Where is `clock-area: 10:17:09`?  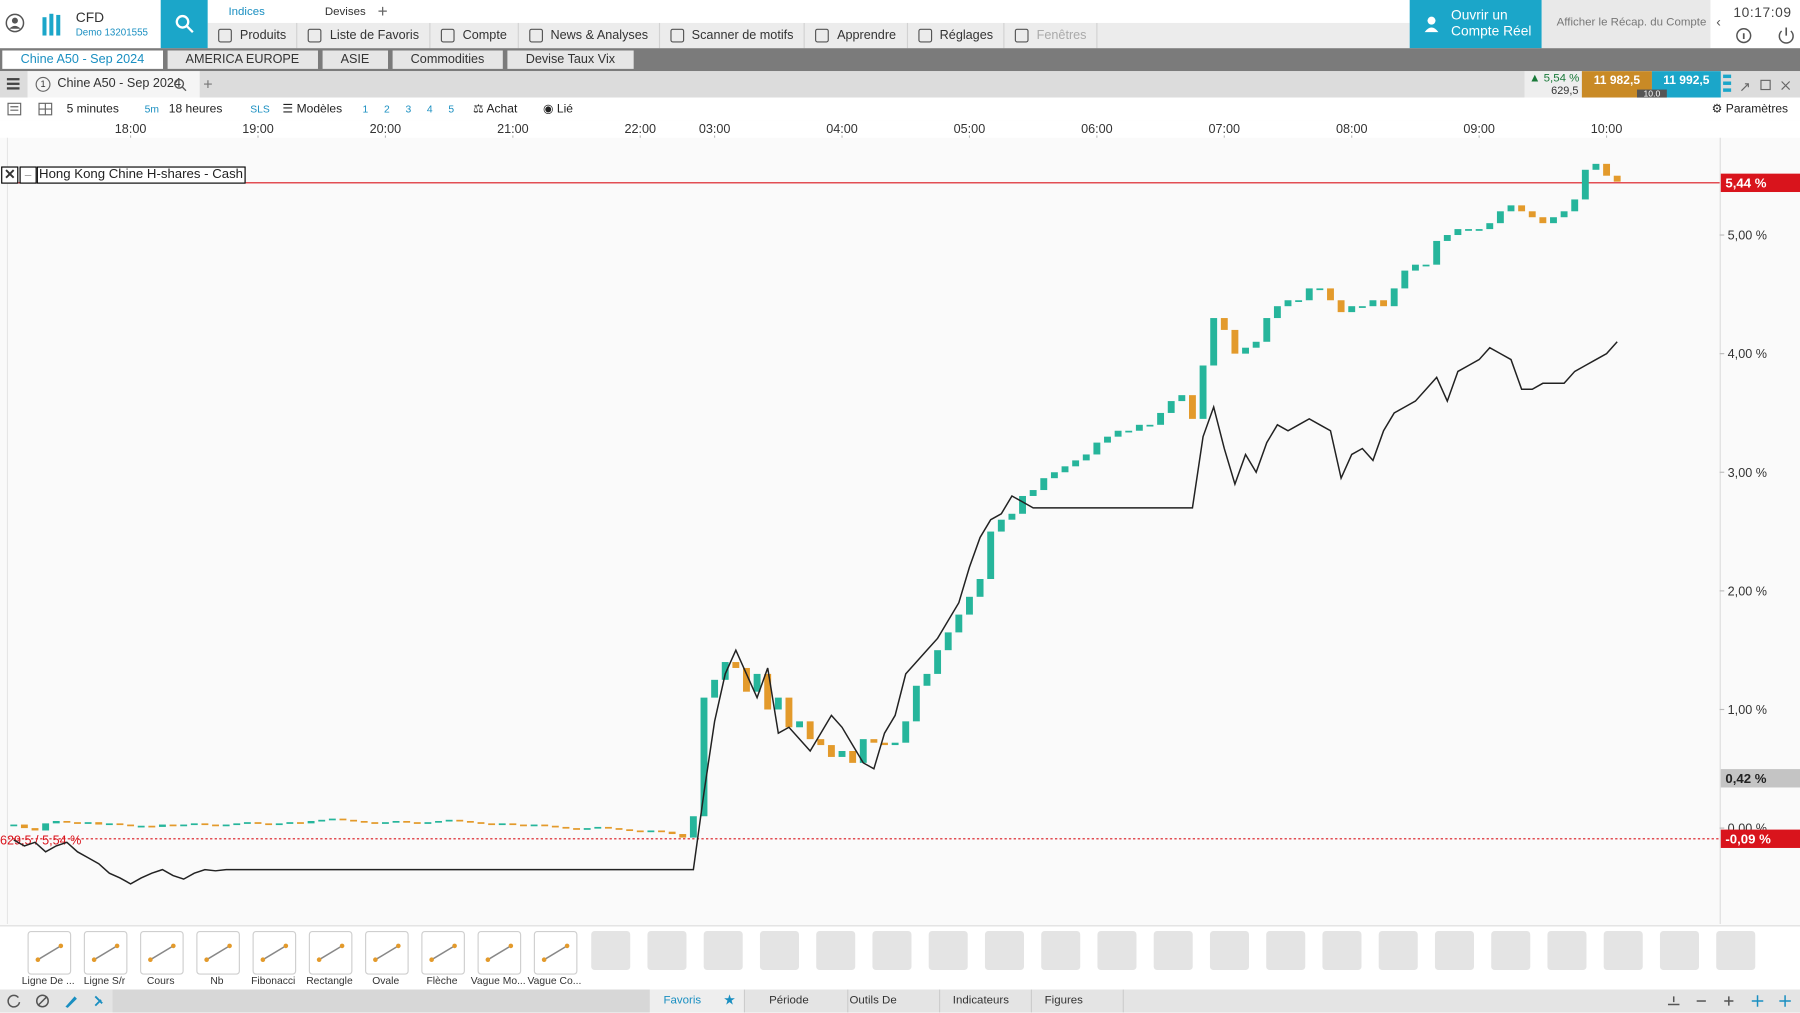
clock-area: 10:17:09 is located at coordinates (1763, 24).